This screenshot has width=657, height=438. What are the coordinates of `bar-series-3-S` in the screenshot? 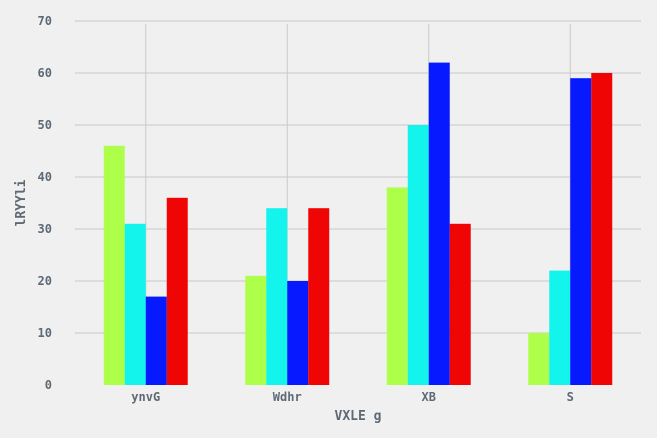 It's located at (581, 231).